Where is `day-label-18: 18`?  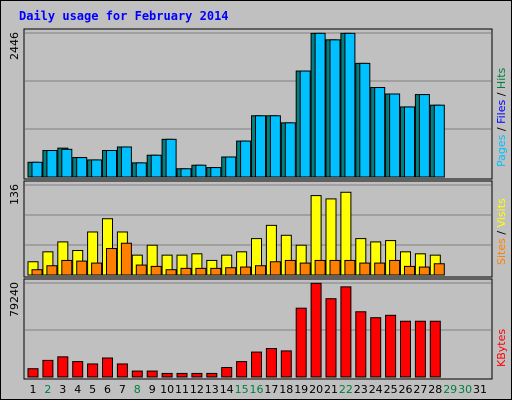 day-label-18: 18 is located at coordinates (286, 389).